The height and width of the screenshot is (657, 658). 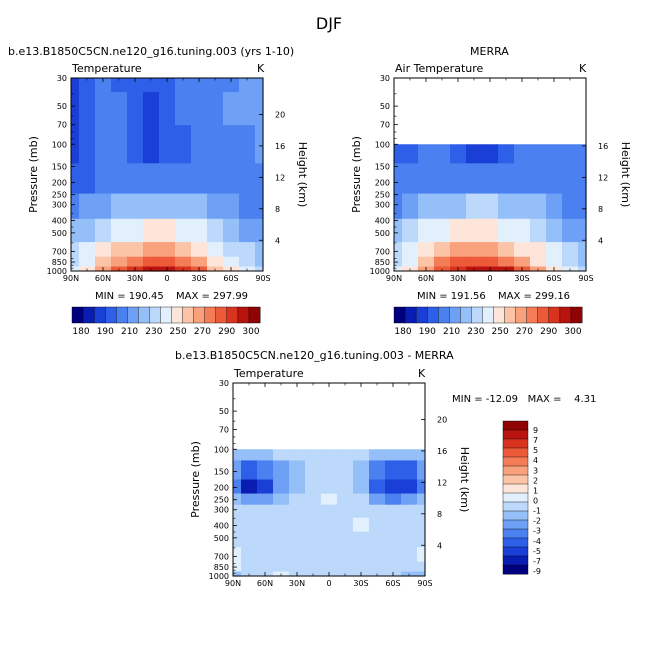 I want to click on y-tick-label: 850, so click(x=382, y=262).